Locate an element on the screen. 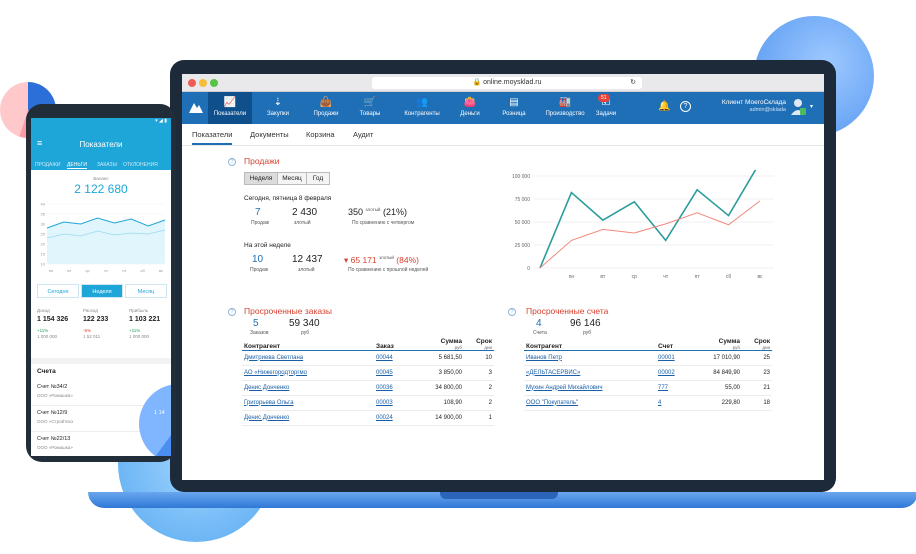 The height and width of the screenshot is (554, 916). phone-period-today: Сегодня is located at coordinates (58, 291).